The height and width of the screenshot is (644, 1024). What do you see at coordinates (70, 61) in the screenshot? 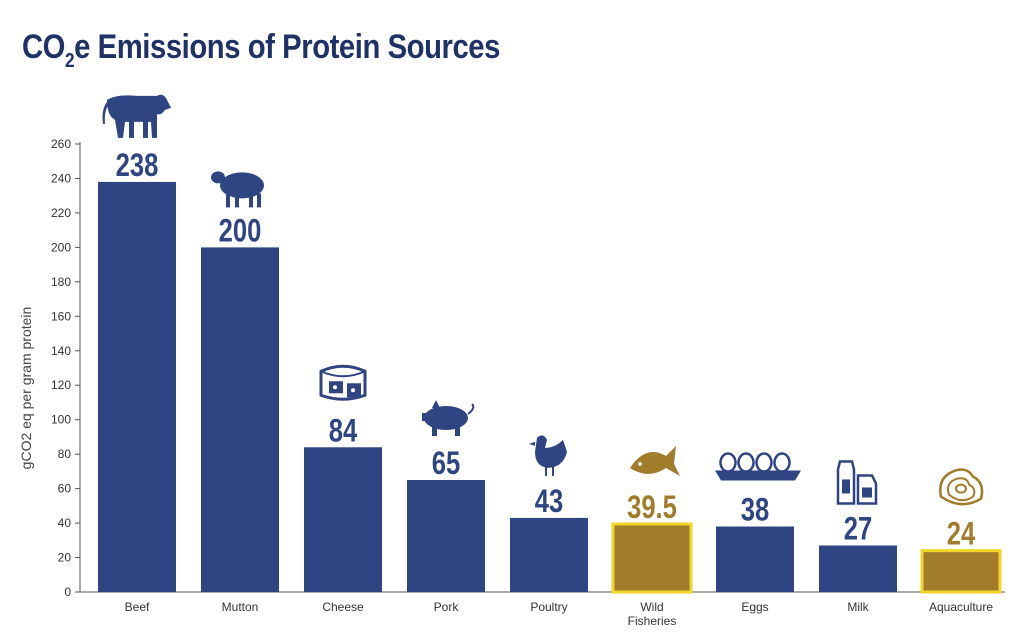
I see `title-subscript: 2` at bounding box center [70, 61].